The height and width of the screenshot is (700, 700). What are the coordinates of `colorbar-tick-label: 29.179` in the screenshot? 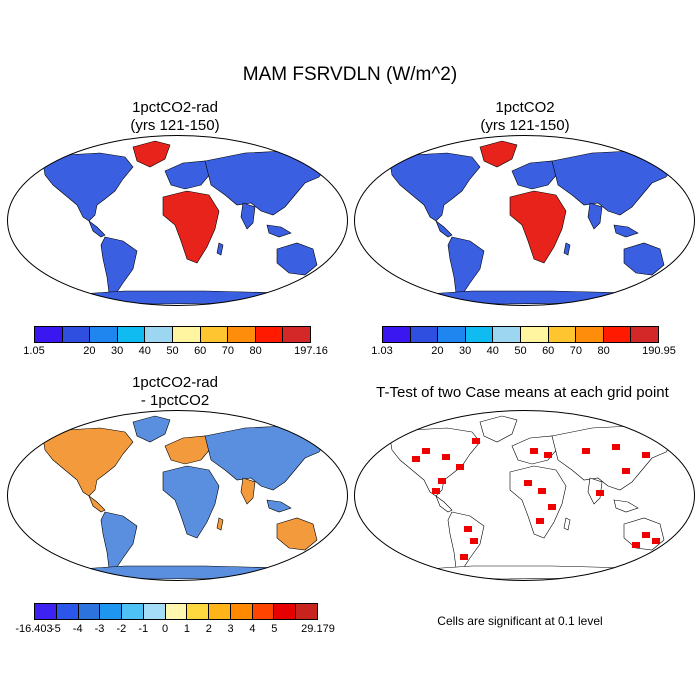 It's located at (318, 629).